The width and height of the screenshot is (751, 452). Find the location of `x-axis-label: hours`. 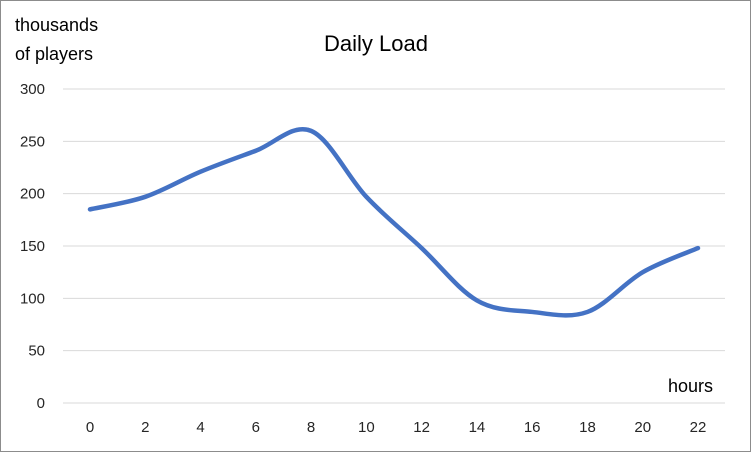

x-axis-label: hours is located at coordinates (690, 386).